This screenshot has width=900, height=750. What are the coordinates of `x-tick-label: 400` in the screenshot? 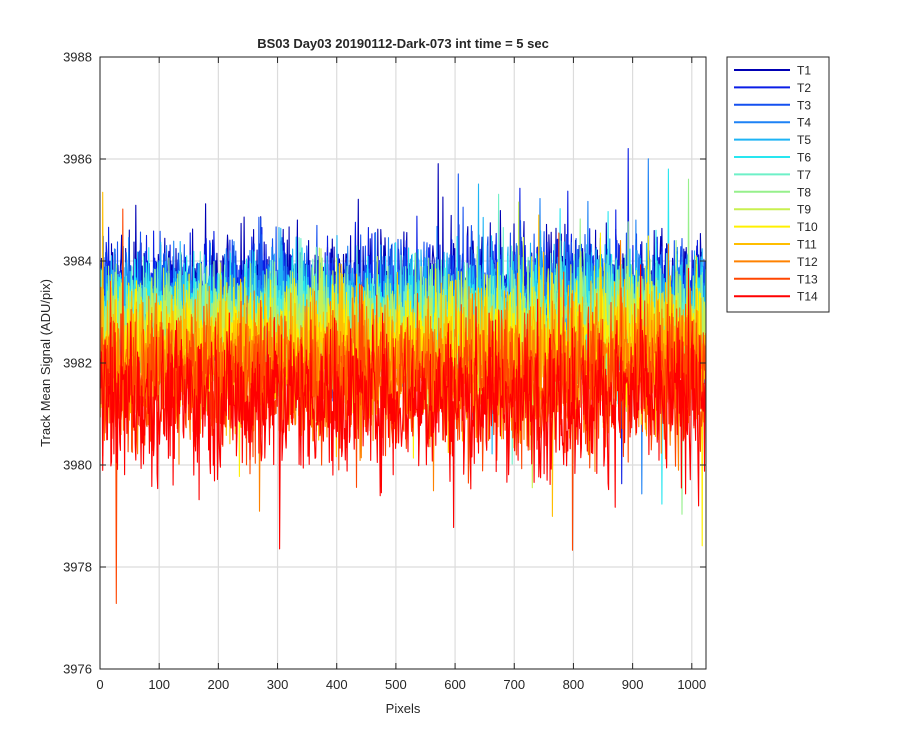 It's located at (337, 684).